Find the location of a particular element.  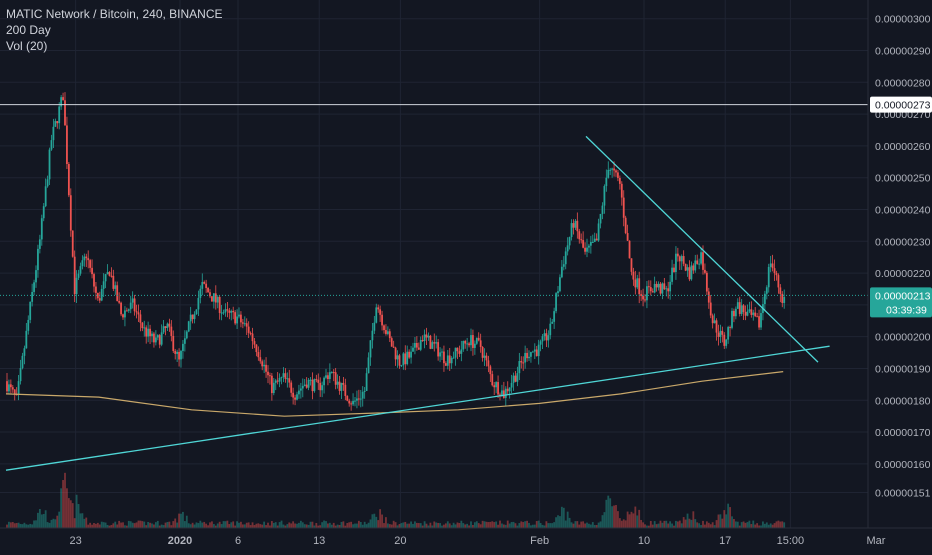

bar-countdown-label: 03:39:39 is located at coordinates (906, 310).